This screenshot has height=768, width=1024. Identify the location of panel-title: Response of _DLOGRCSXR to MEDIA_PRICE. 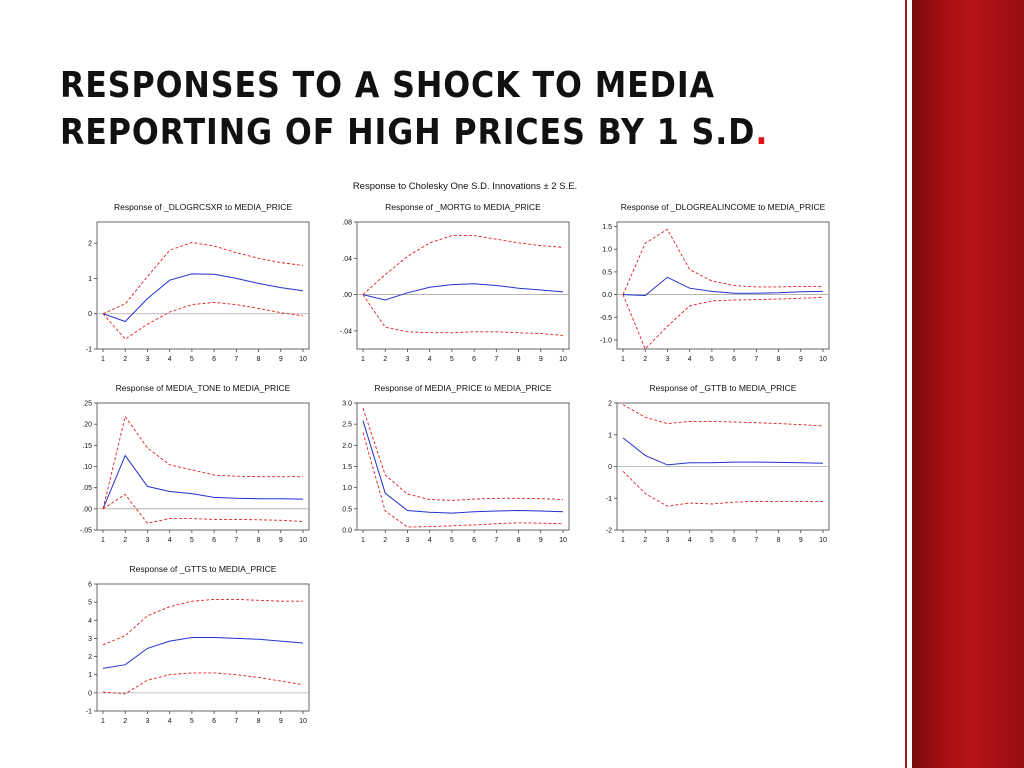
(203, 207).